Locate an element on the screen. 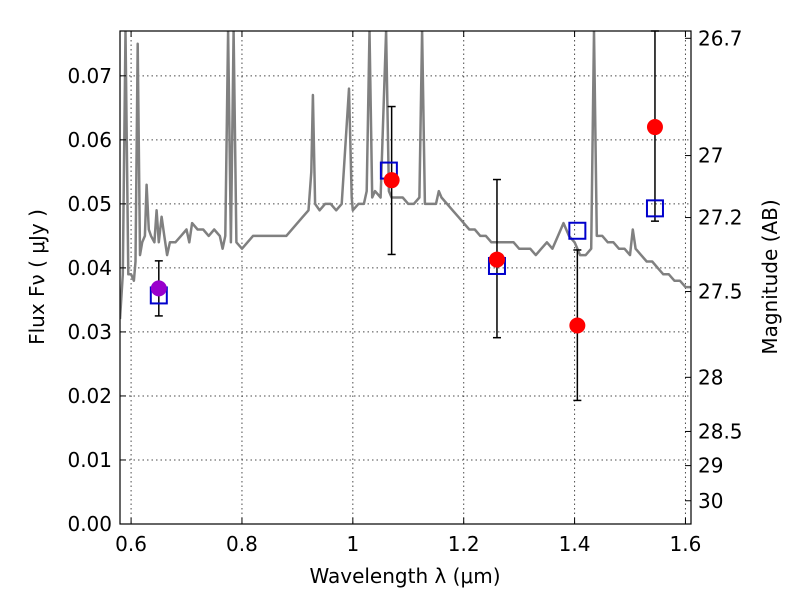 The image size is (800, 600). right-tick-label: 27.2 is located at coordinates (720, 218).